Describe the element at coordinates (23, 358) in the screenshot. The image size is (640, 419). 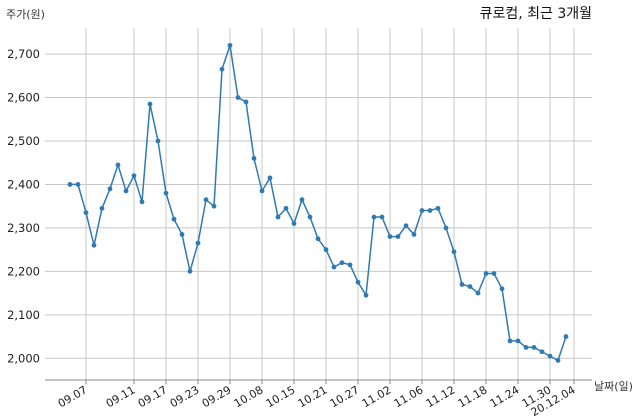
I see `y-tick-label: 2,000` at that location.